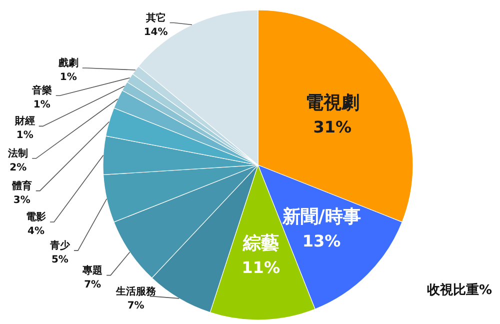 Image resolution: width=500 pixels, height=324 pixels. I want to click on data-label: 3%, so click(21, 200).